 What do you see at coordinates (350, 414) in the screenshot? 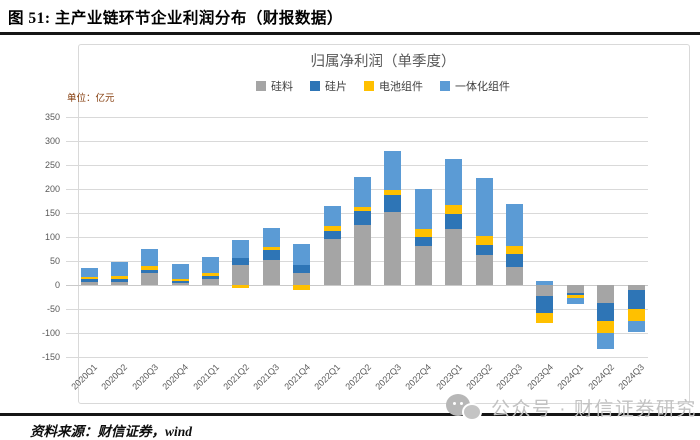
I see `bottom-divider` at bounding box center [350, 414].